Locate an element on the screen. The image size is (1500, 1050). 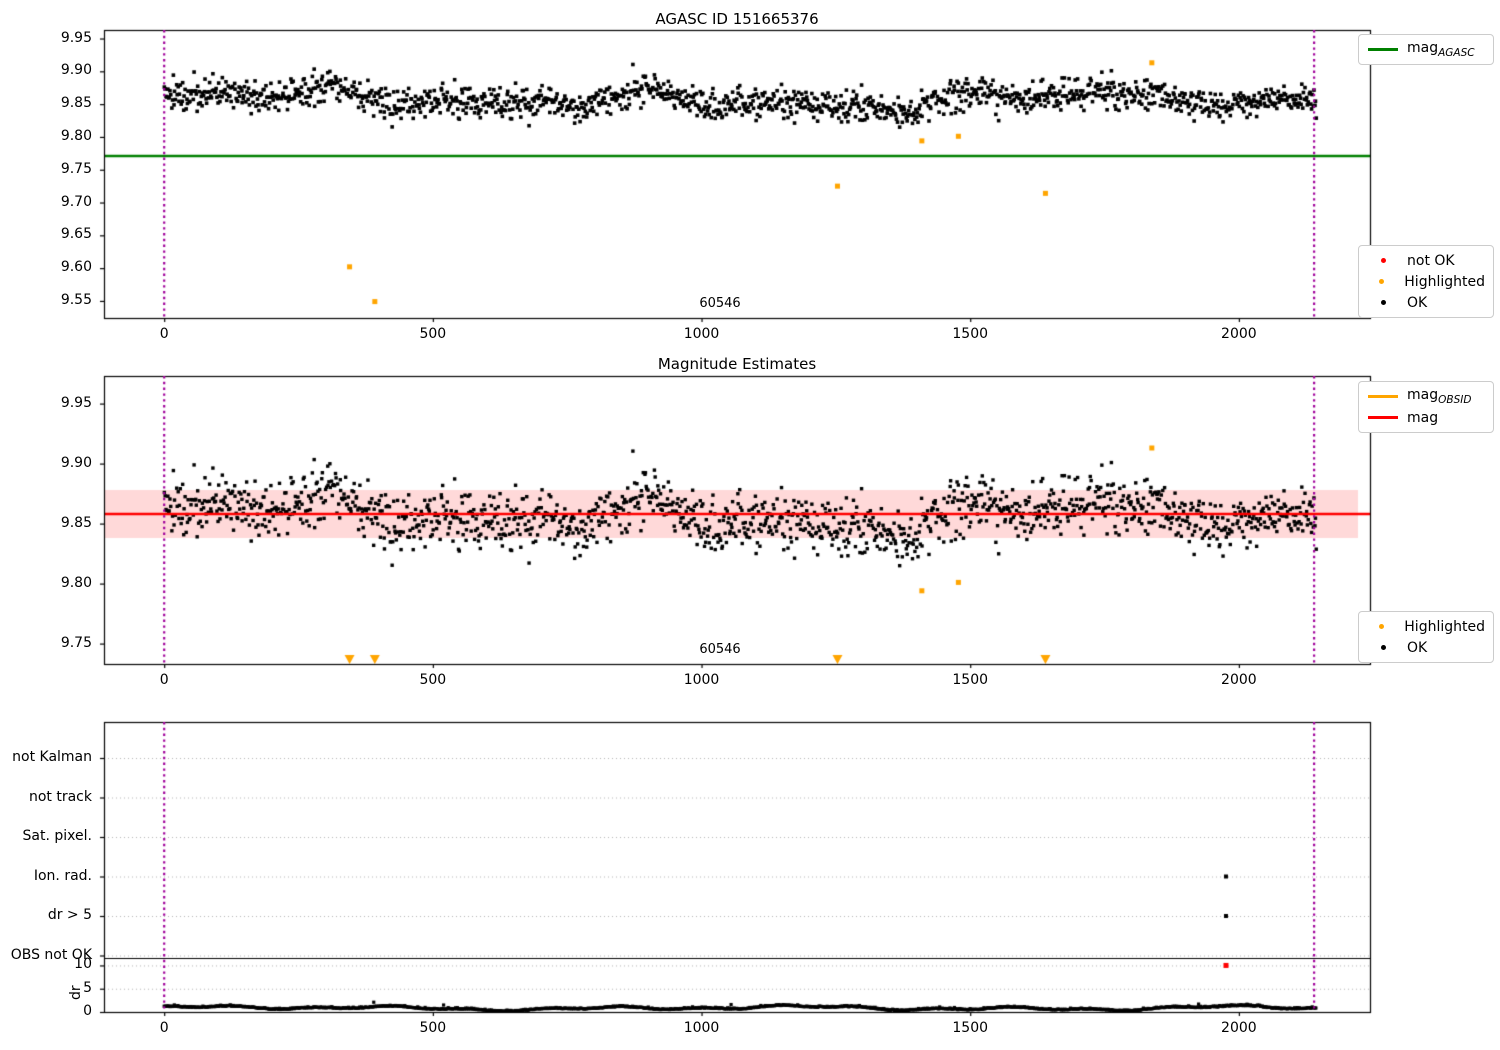
legend-entry-label: magAGASC is located at coordinates (1441, 49).